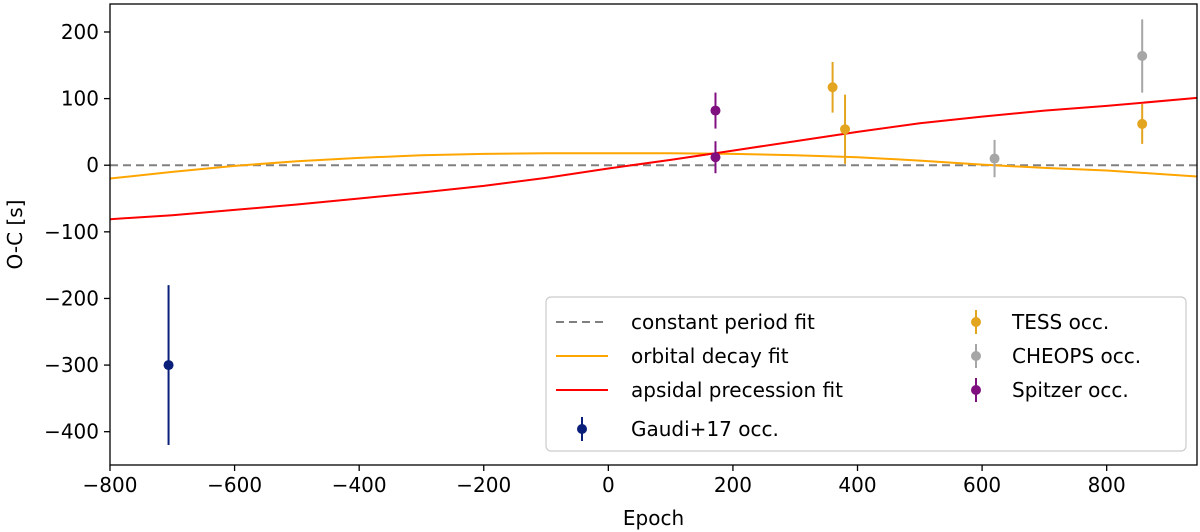 This screenshot has width=1200, height=532. I want to click on y-tick-label-0: −400, so click(71, 432).